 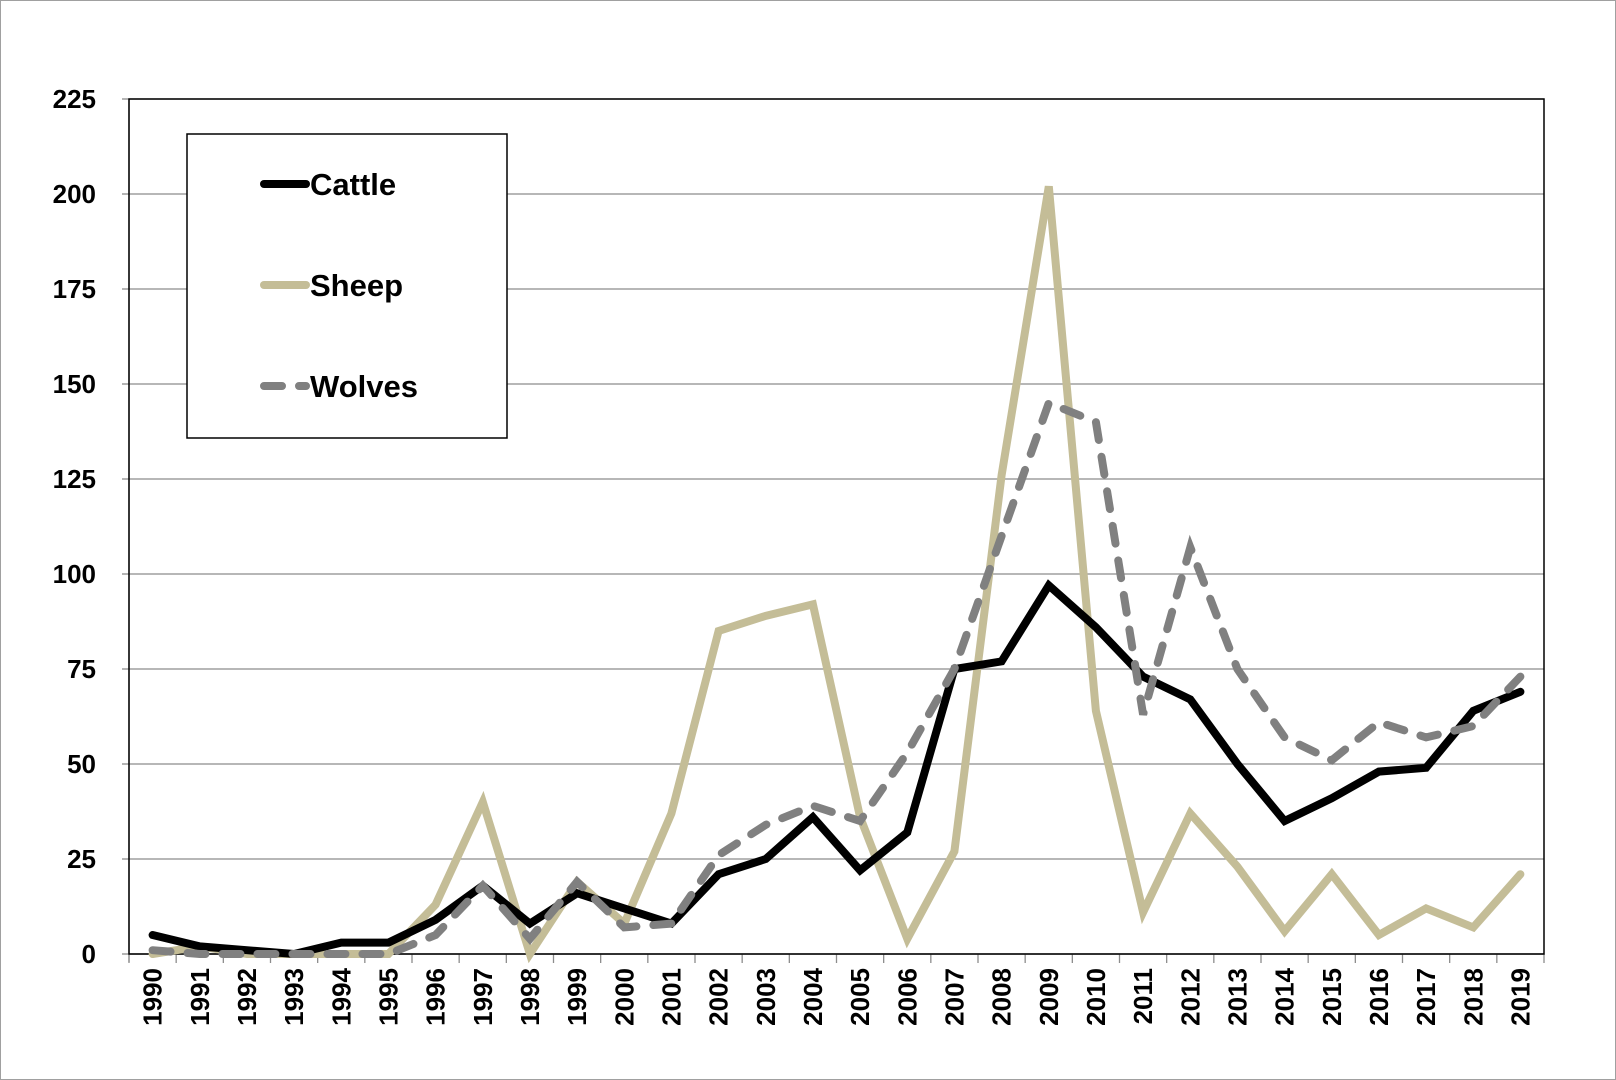 What do you see at coordinates (388, 997) in the screenshot?
I see `x-tick-label: 1995` at bounding box center [388, 997].